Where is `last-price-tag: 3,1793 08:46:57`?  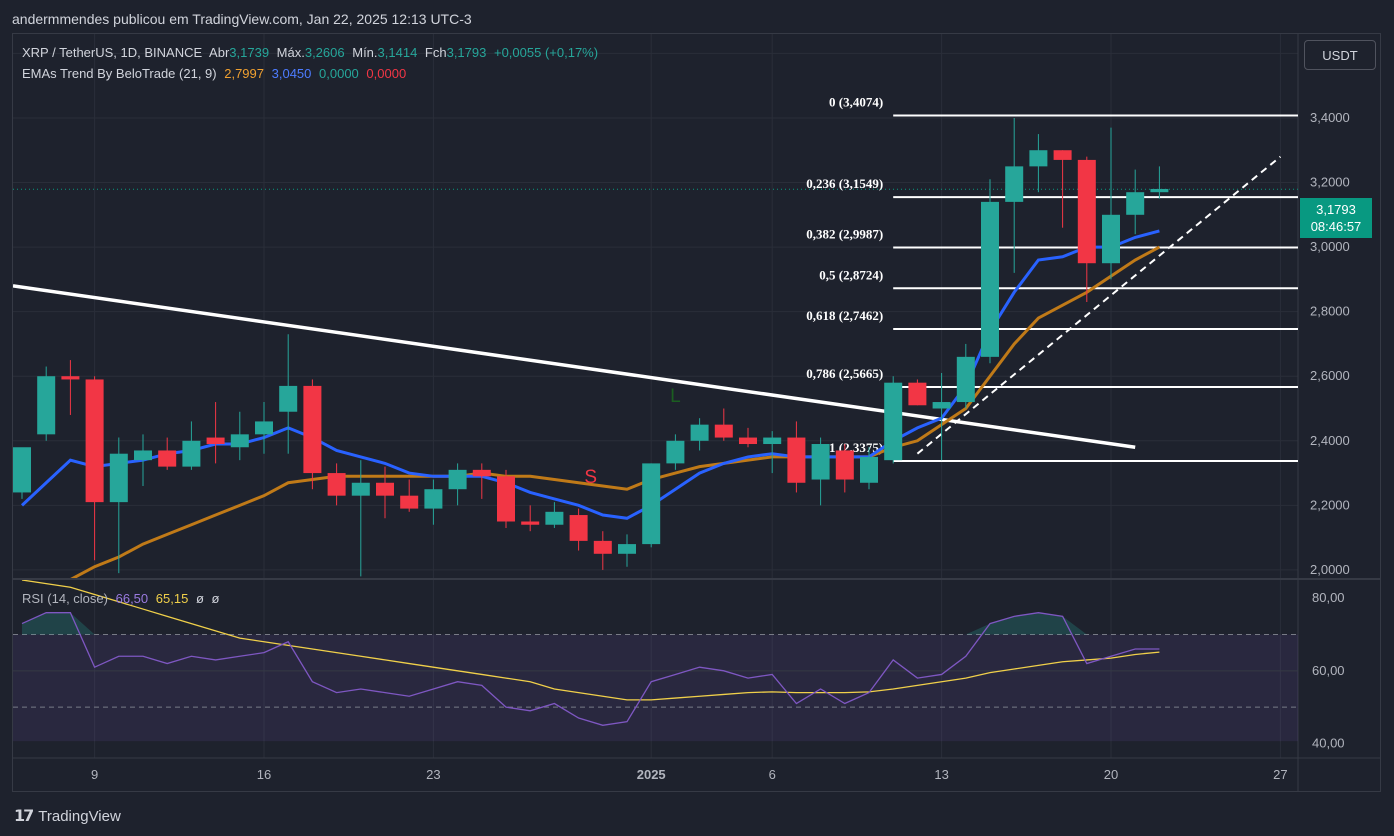 last-price-tag: 3,1793 08:46:57 is located at coordinates (1336, 218).